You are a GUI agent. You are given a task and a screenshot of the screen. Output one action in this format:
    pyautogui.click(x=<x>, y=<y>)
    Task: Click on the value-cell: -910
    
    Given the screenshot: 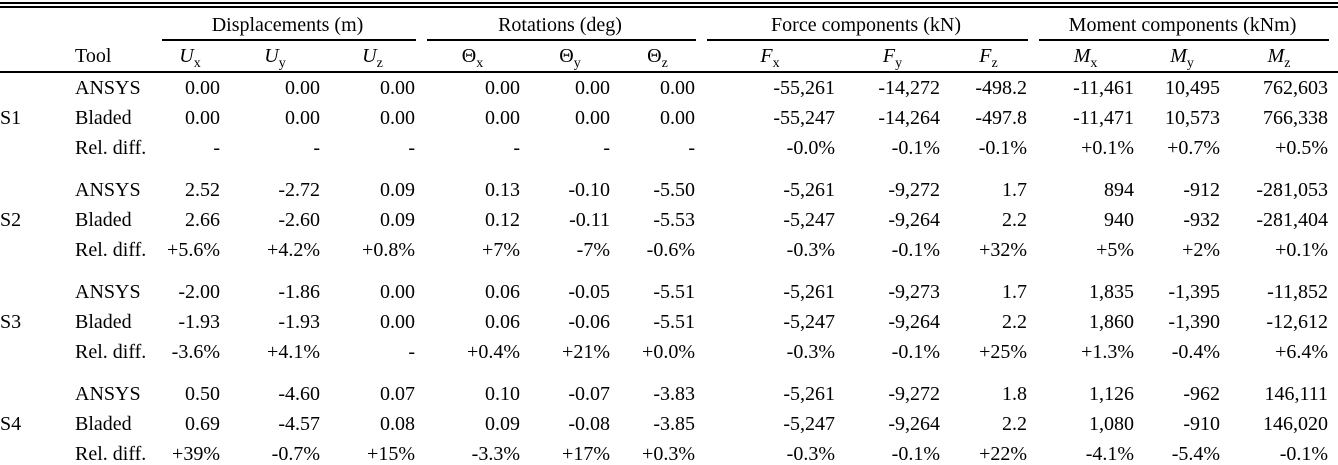 What is the action you would take?
    pyautogui.click(x=1202, y=424)
    